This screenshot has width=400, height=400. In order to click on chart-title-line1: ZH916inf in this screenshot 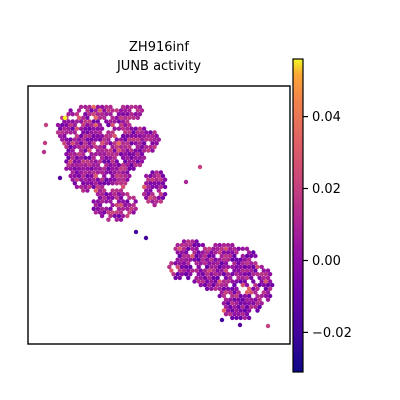, I will do `click(159, 47)`.